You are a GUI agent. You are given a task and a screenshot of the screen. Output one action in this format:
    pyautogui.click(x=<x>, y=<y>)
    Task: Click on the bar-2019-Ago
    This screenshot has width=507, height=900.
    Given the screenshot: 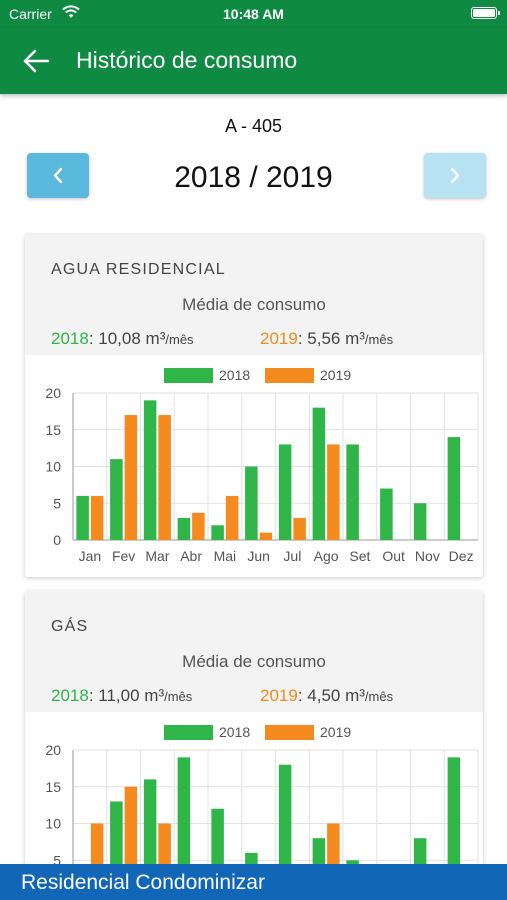 What is the action you would take?
    pyautogui.click(x=333, y=492)
    